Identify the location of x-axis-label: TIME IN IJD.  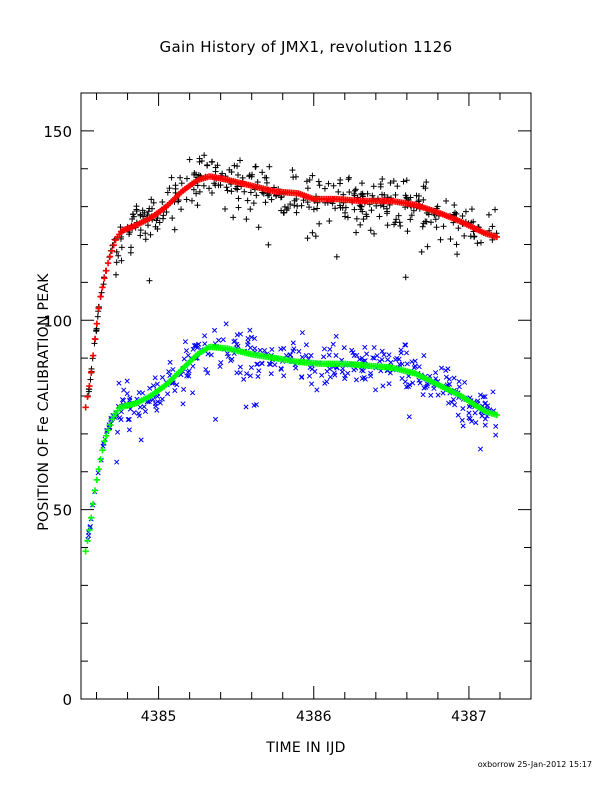
(306, 748).